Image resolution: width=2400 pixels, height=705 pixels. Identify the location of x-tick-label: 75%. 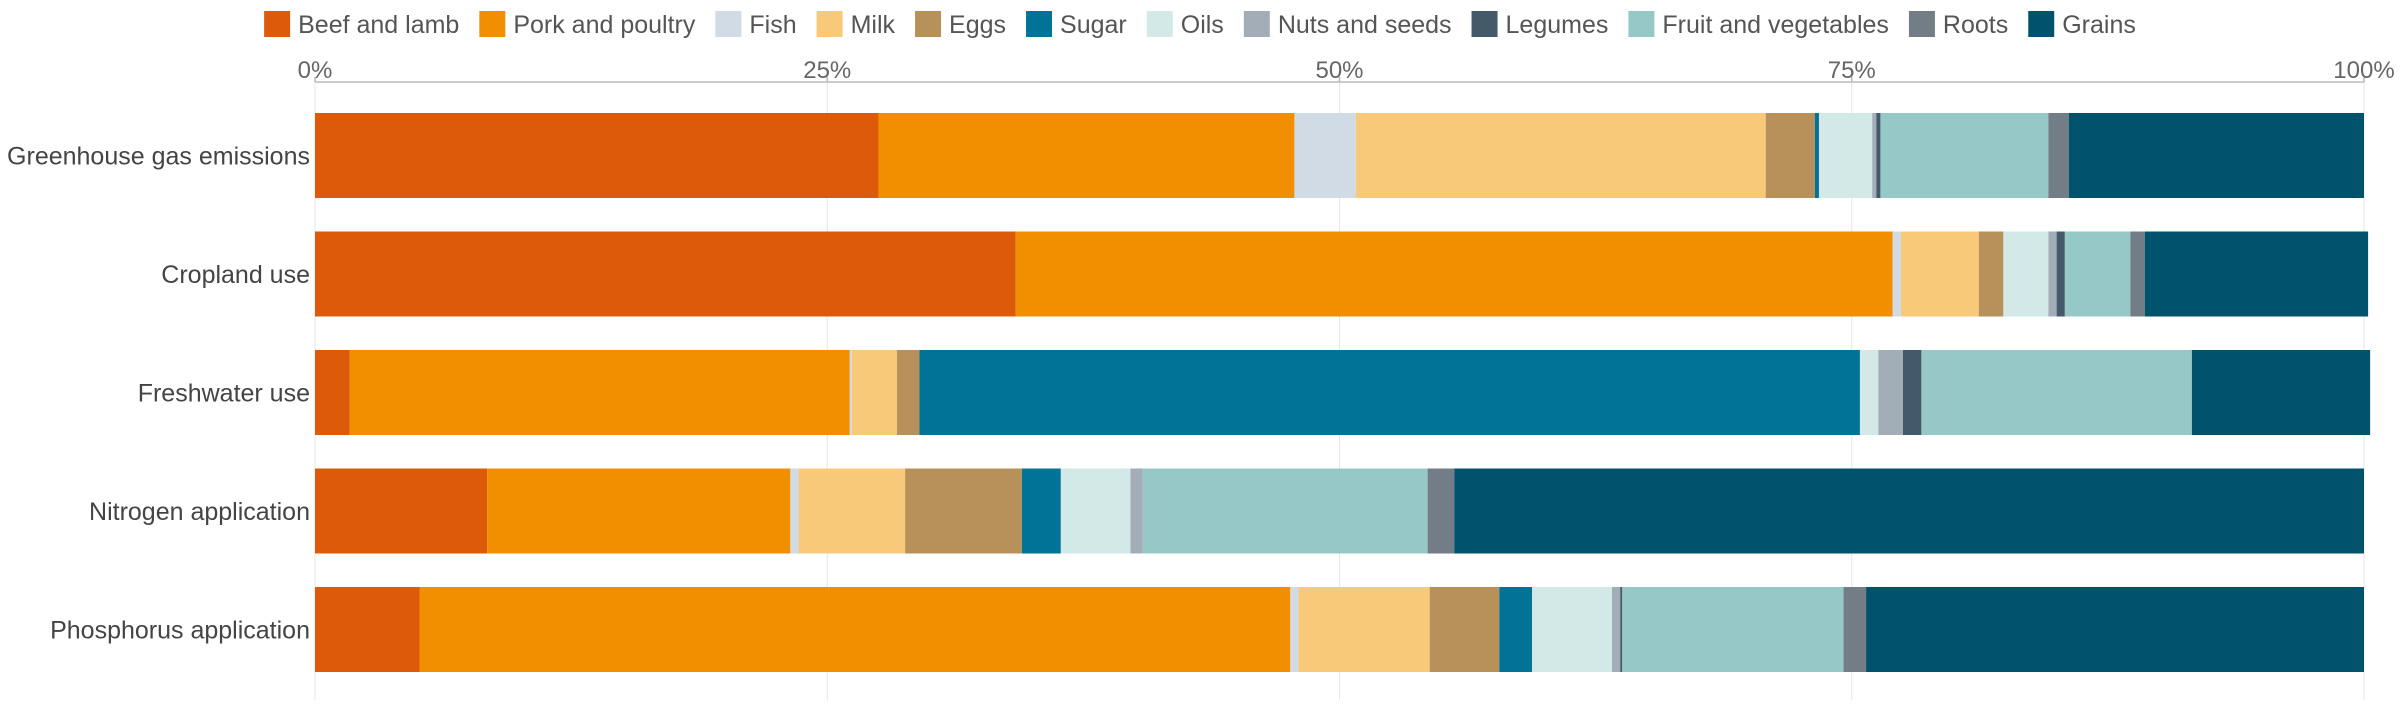
(1852, 70).